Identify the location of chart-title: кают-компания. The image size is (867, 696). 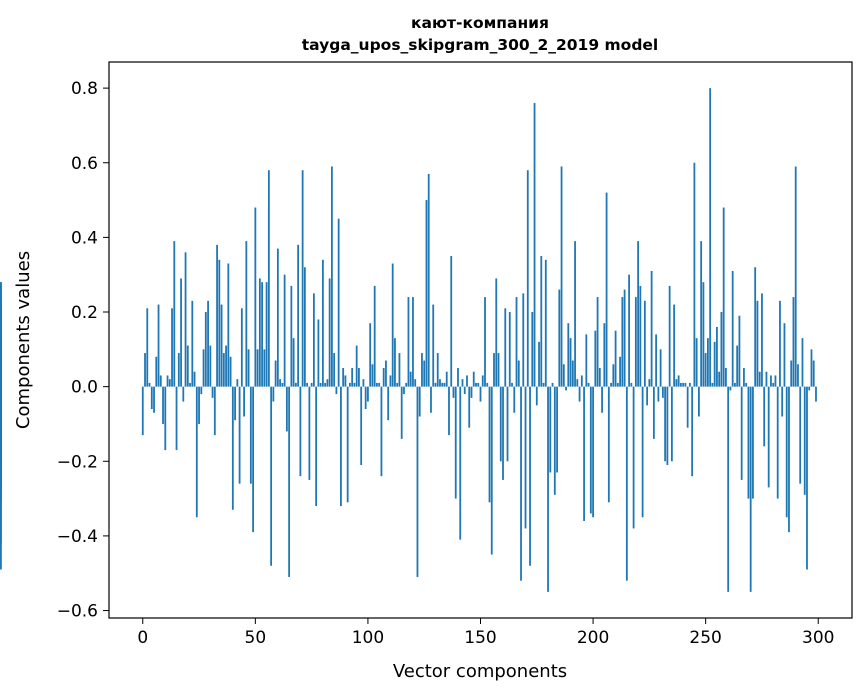
(480, 23).